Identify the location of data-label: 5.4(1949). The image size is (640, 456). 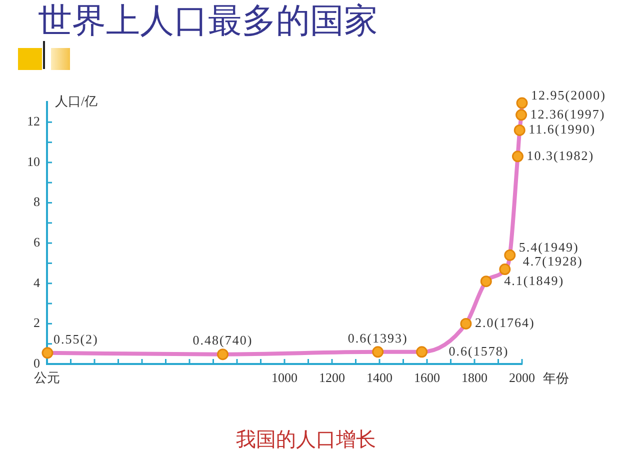
(548, 247).